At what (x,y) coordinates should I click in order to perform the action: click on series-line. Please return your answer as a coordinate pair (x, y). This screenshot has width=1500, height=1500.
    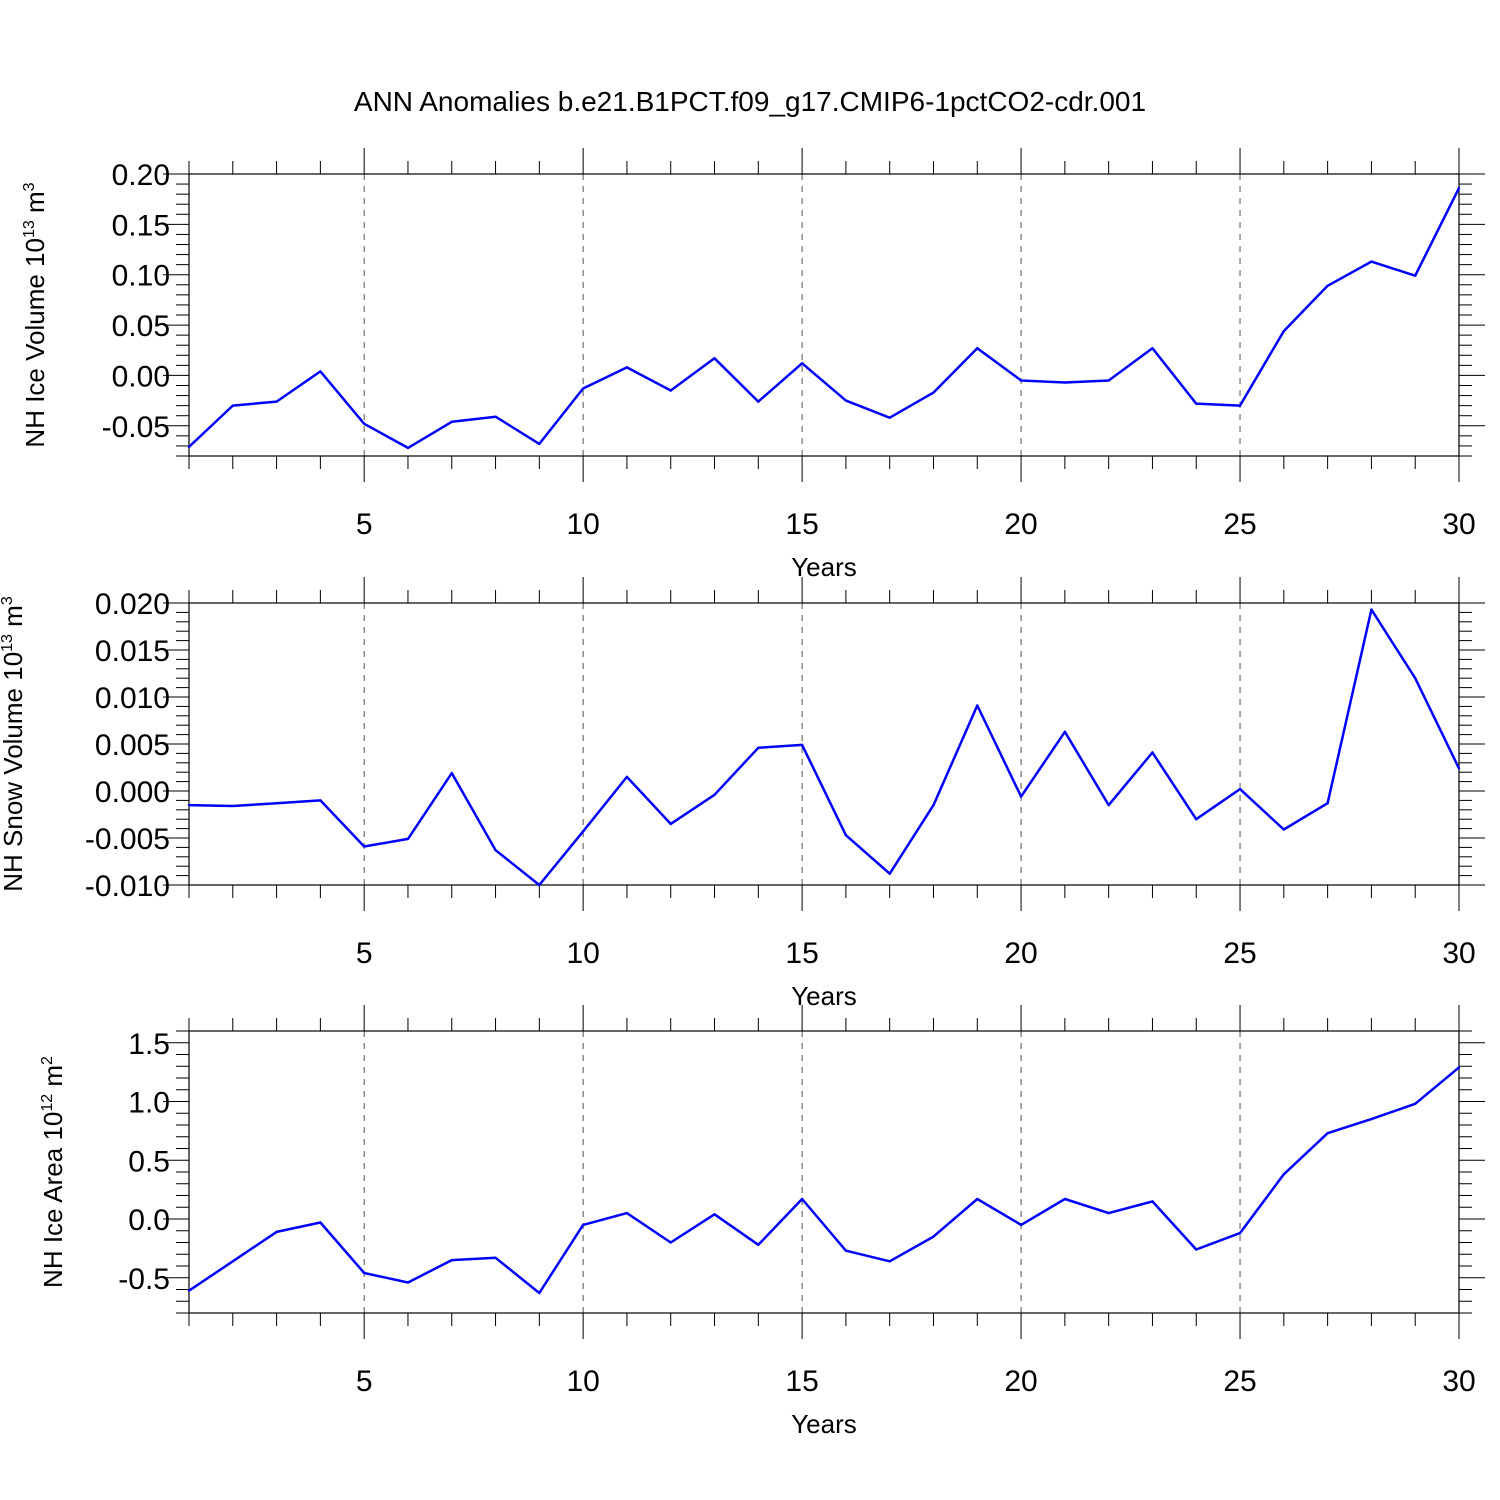
    Looking at the image, I should click on (824, 1180).